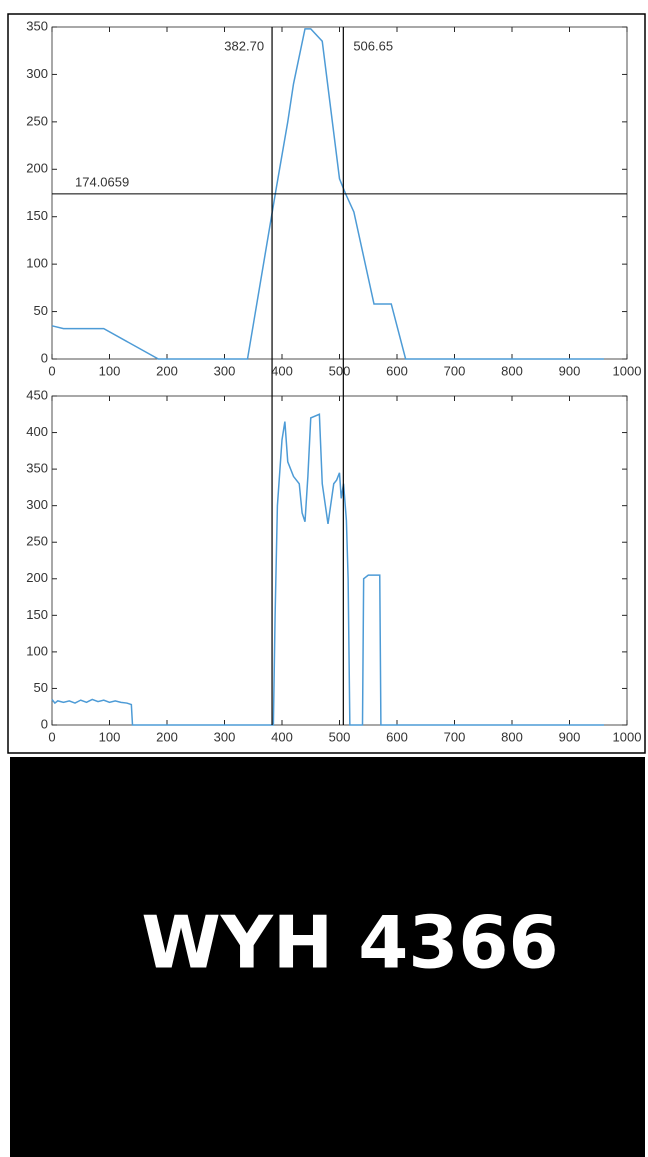 The height and width of the screenshot is (1157, 648). I want to click on boundary-label: 506.65, so click(373, 45).